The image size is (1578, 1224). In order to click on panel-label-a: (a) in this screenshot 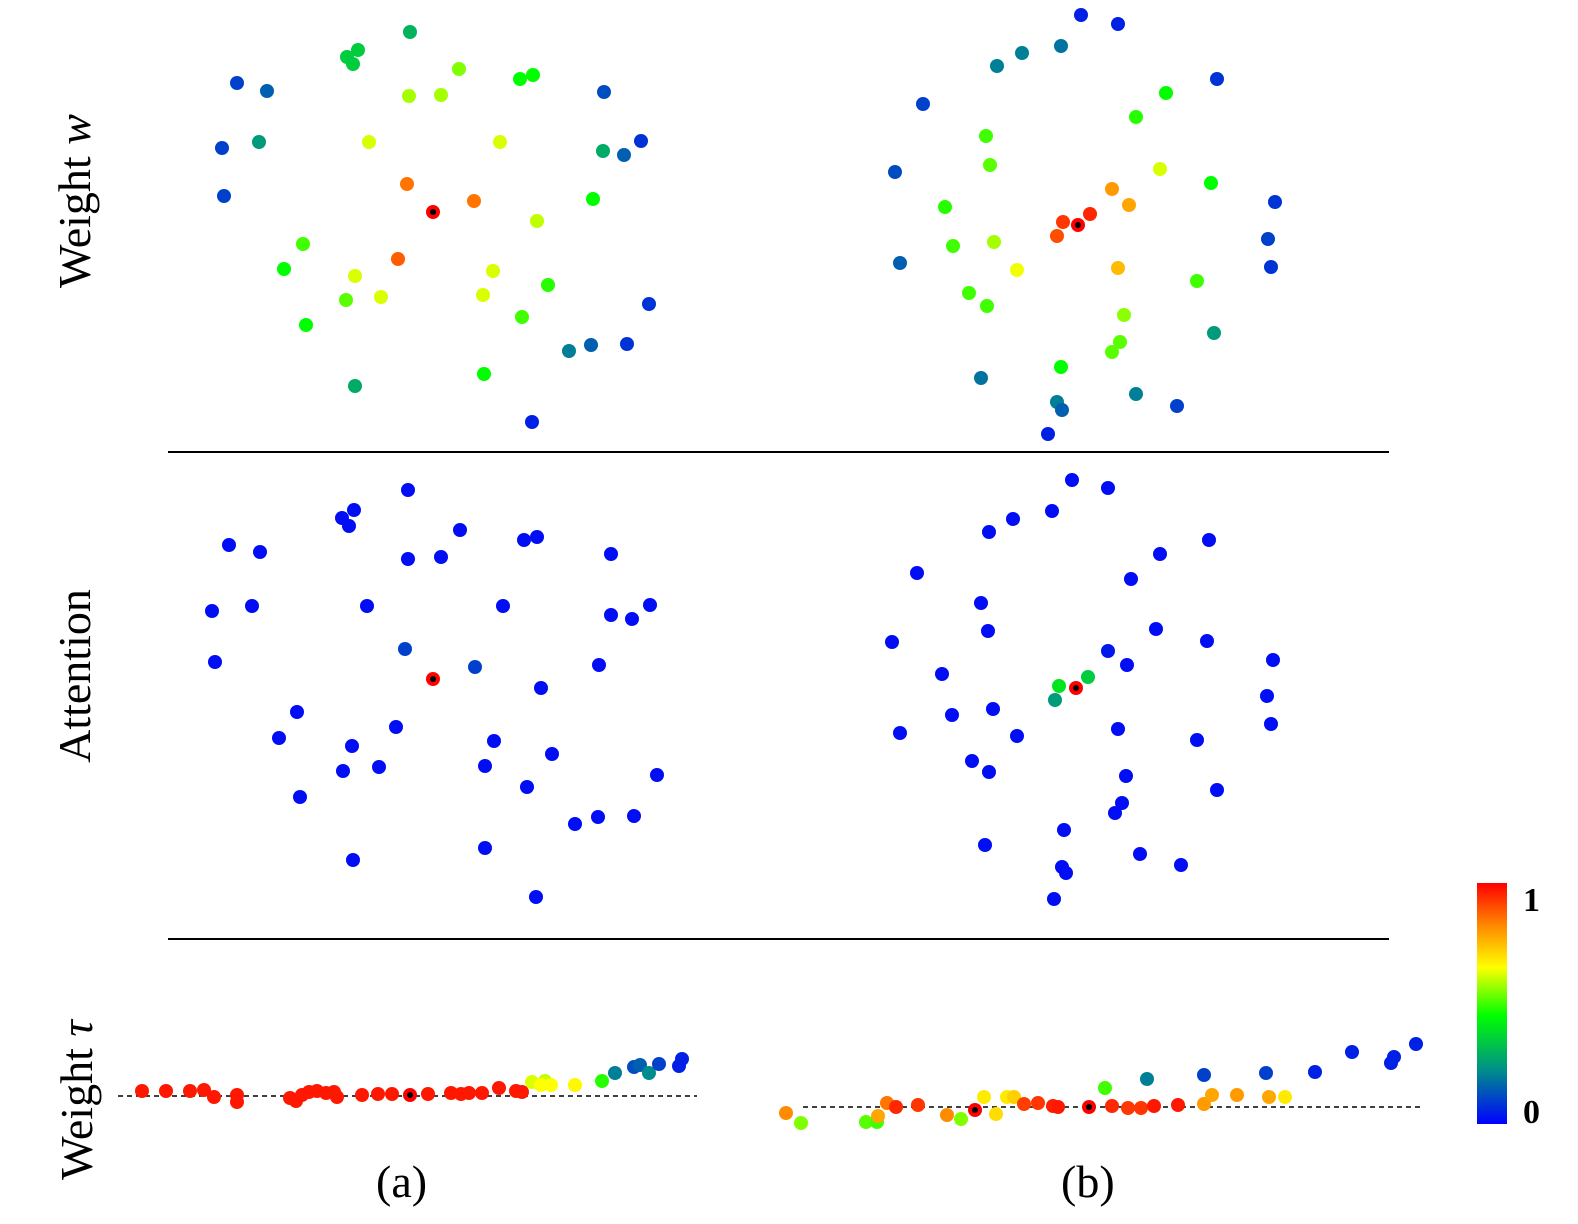, I will do `click(402, 1181)`.